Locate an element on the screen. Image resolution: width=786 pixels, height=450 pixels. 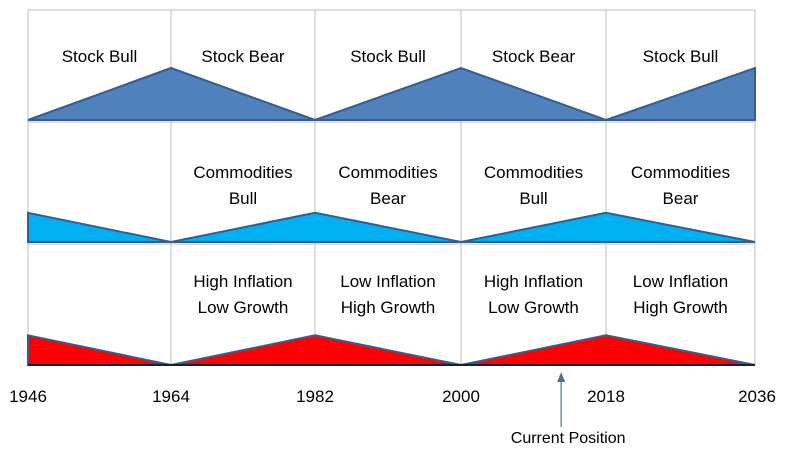
current-position-arrow-head is located at coordinates (561, 377).